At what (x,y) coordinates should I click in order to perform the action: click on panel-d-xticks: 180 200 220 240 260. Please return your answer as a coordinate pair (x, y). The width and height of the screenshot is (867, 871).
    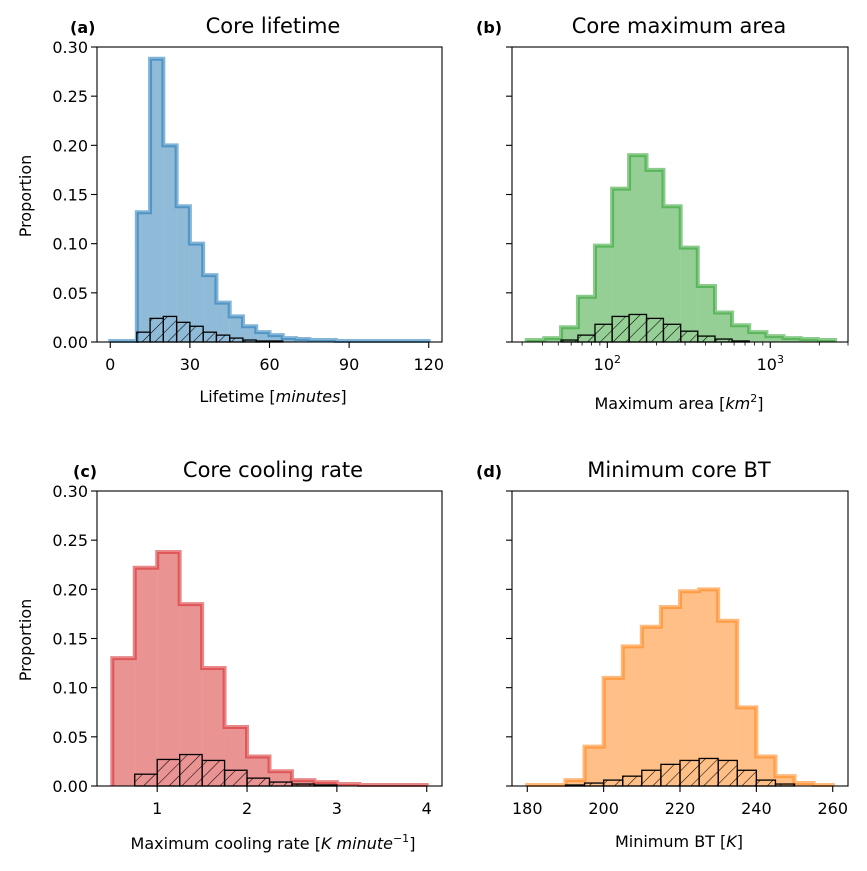
    Looking at the image, I should click on (680, 802).